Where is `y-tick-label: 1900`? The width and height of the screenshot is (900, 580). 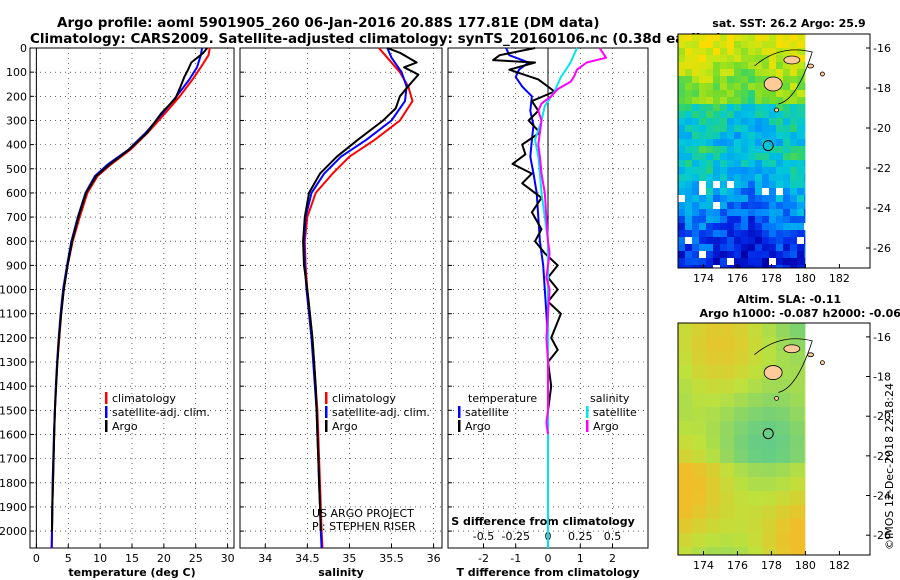
y-tick-label: 1900 is located at coordinates (13, 507).